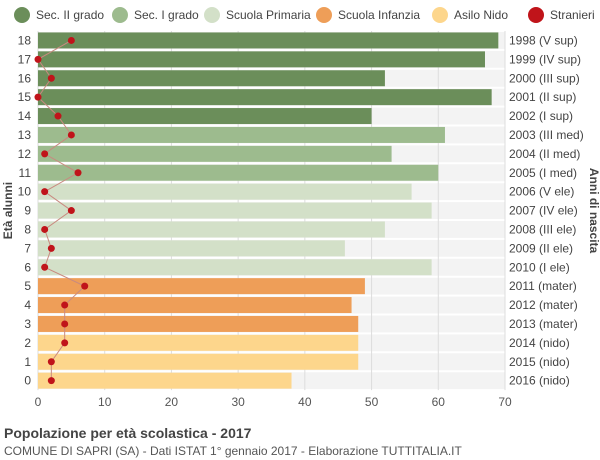 Image resolution: width=600 pixels, height=460 pixels. Describe the element at coordinates (543, 40) in the screenshot. I see `birth-year-label: 1998 (V sup)` at that location.